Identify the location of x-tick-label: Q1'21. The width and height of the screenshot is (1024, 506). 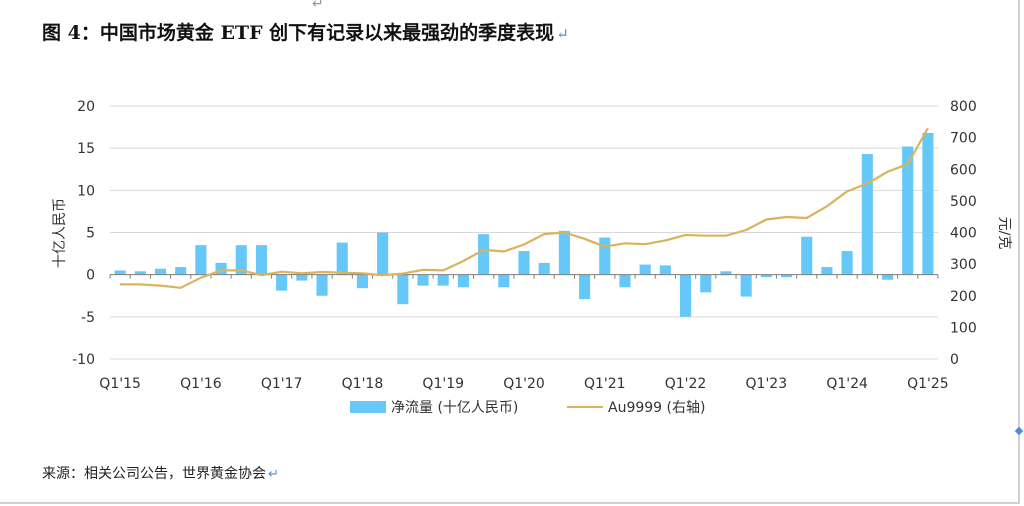
(605, 384).